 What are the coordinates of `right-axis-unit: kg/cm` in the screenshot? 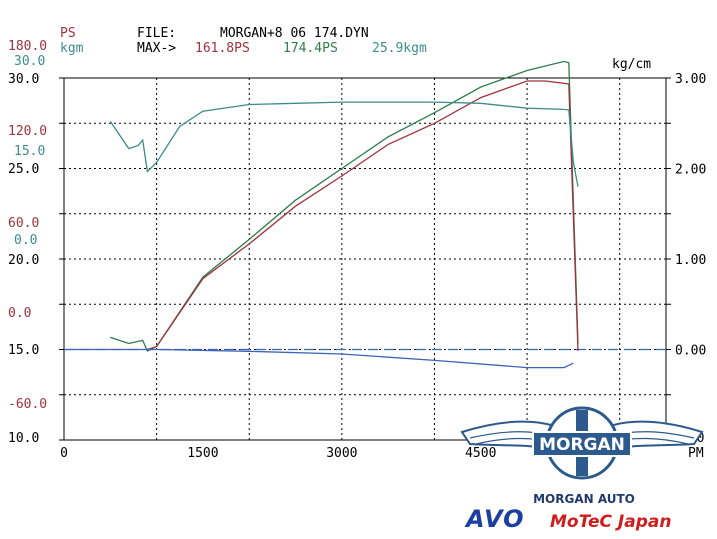 It's located at (631, 64).